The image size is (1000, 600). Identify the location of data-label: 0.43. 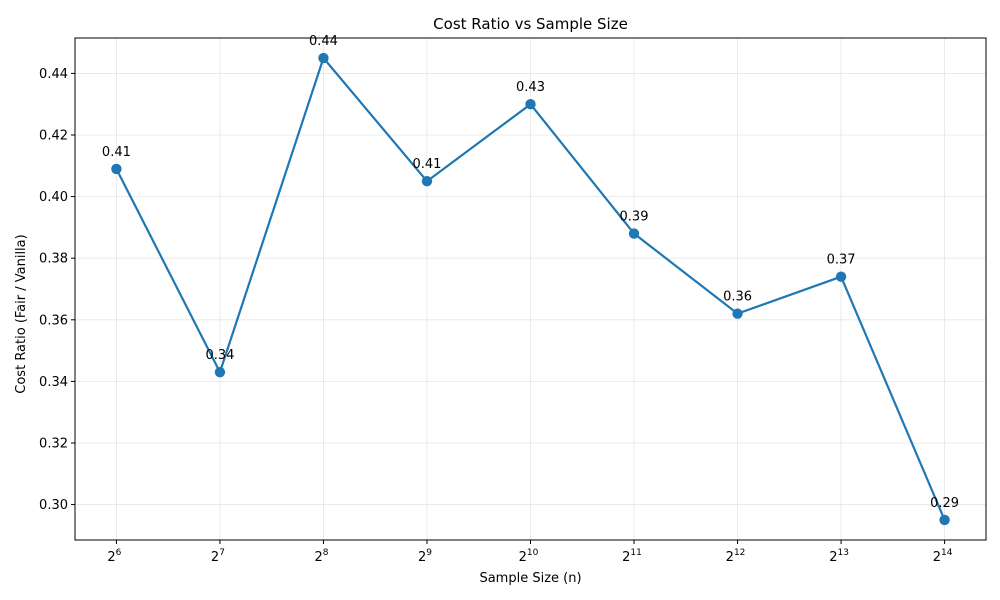
(530, 87).